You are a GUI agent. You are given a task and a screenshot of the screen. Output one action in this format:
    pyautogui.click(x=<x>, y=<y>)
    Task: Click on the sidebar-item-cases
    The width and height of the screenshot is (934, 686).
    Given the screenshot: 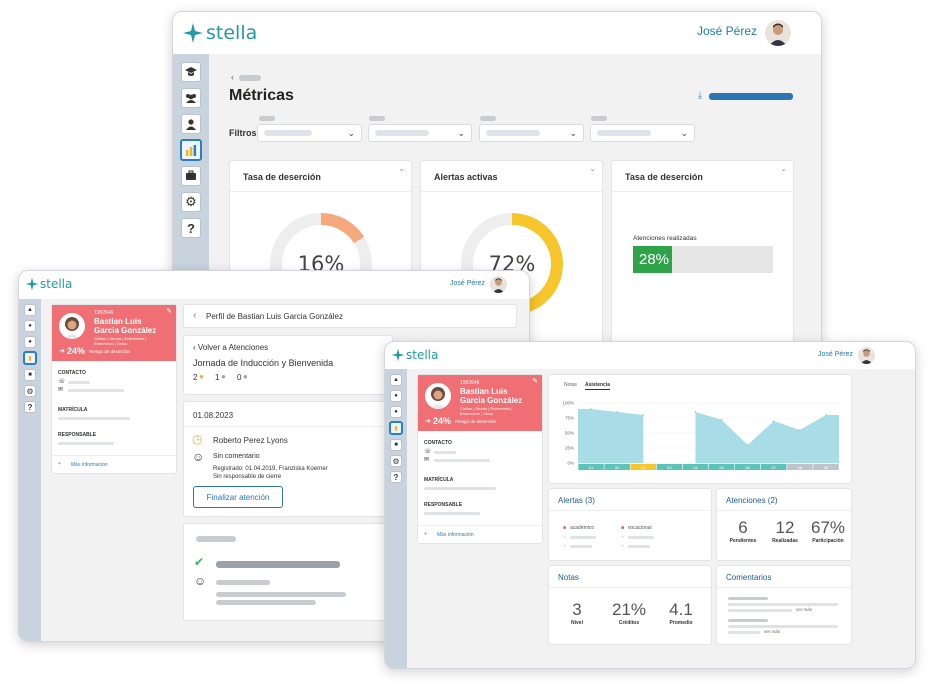 What is the action you would take?
    pyautogui.click(x=191, y=176)
    